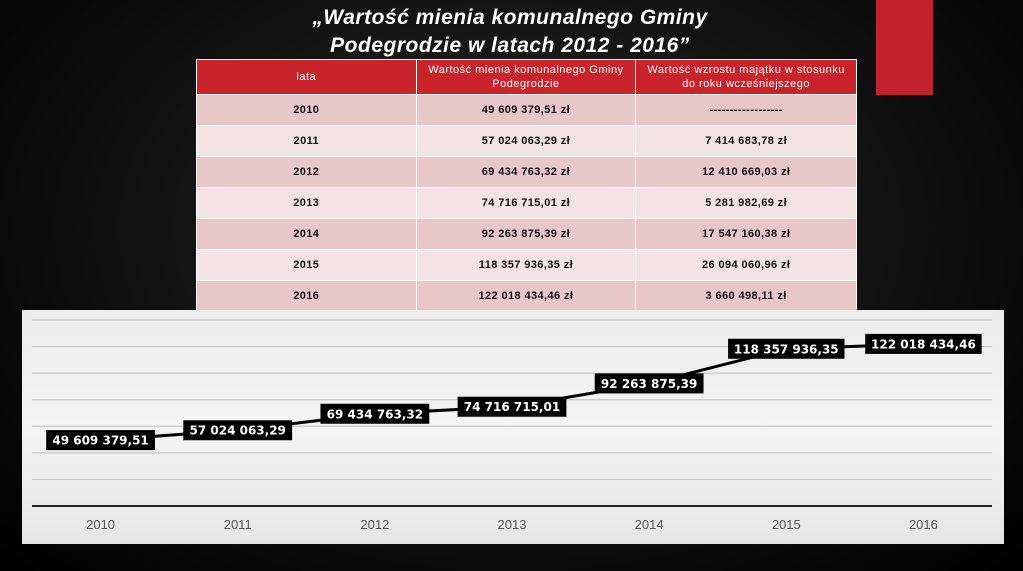 The width and height of the screenshot is (1023, 571). I want to click on cell-growth: ------------------, so click(746, 110).